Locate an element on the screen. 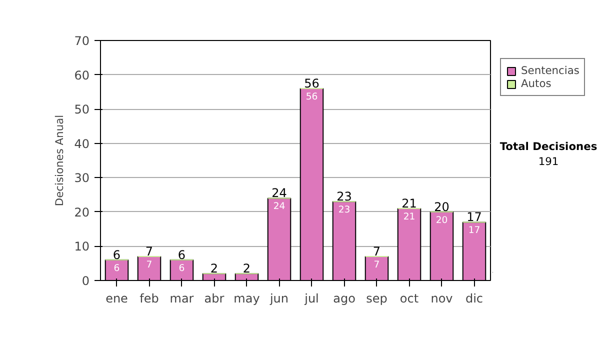 The width and height of the screenshot is (600, 340). x-tick-label: dic is located at coordinates (474, 299).